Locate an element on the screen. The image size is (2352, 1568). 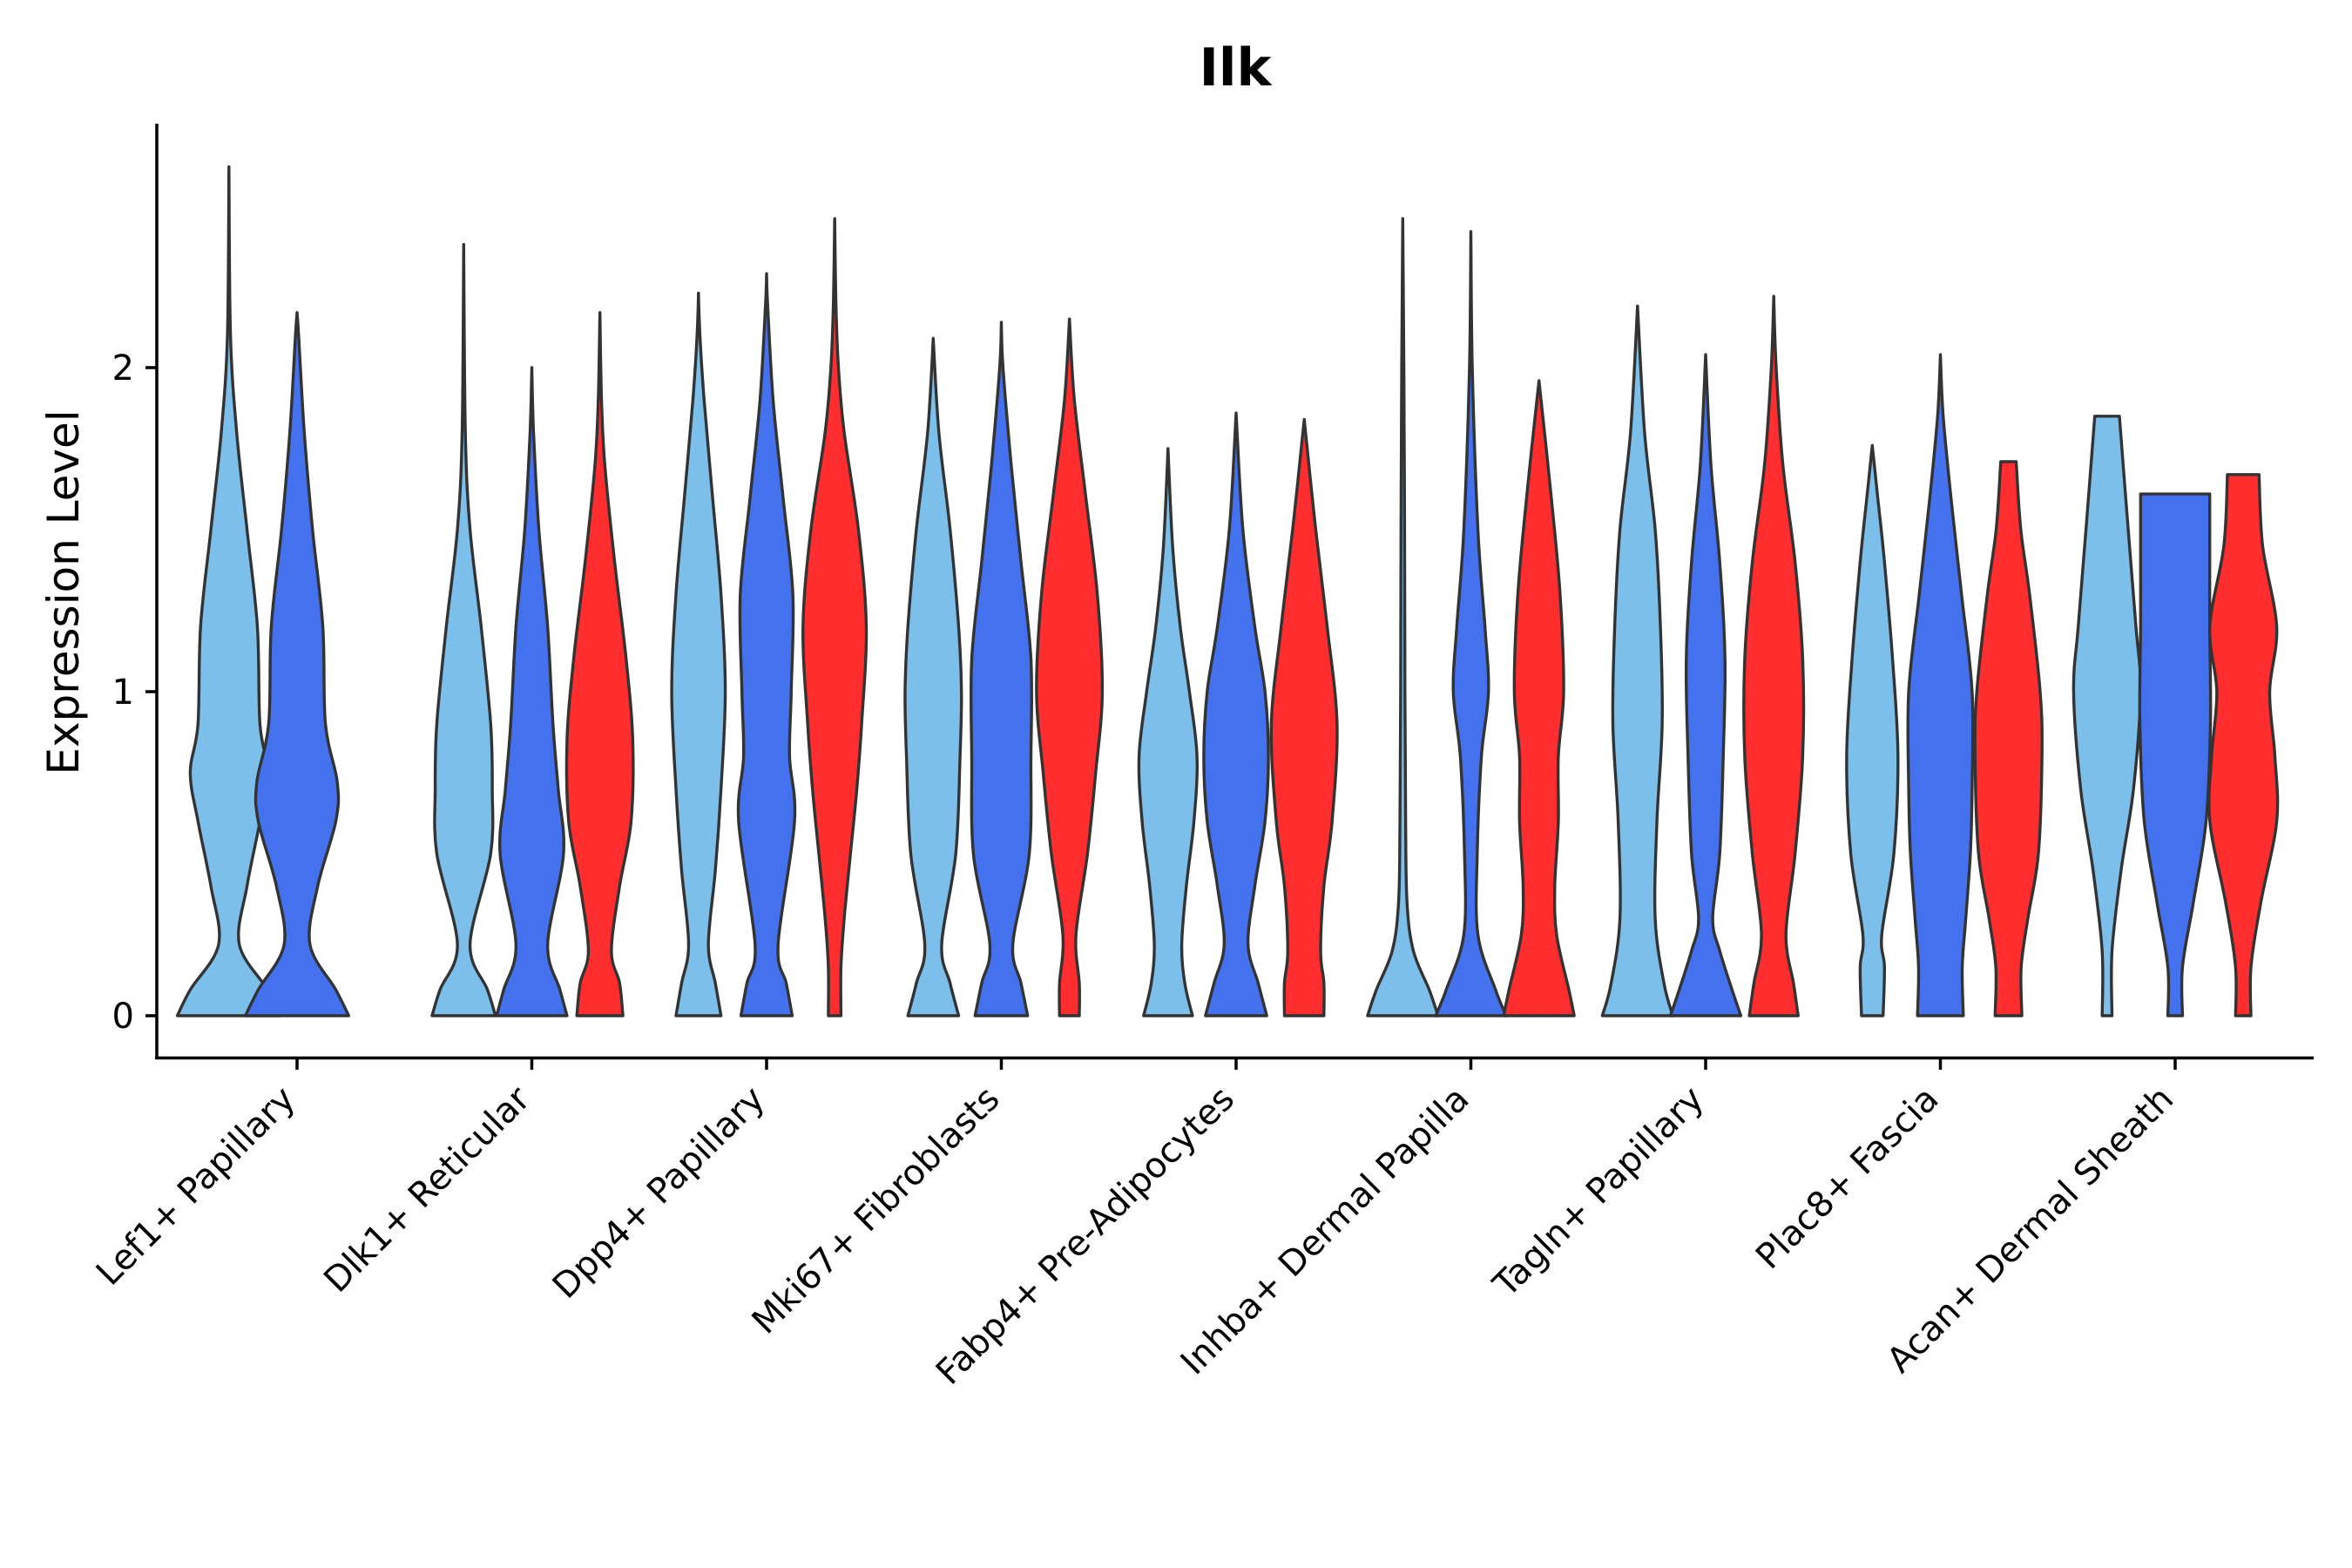
y-tick-label: 1 is located at coordinates (123, 692).